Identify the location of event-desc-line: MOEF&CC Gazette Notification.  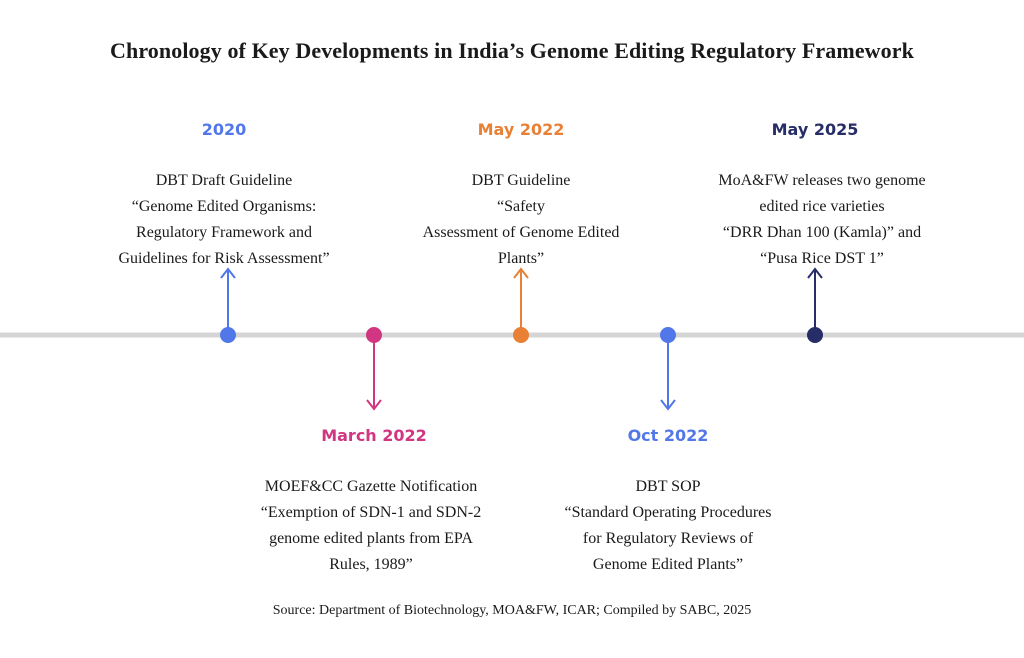
(371, 486).